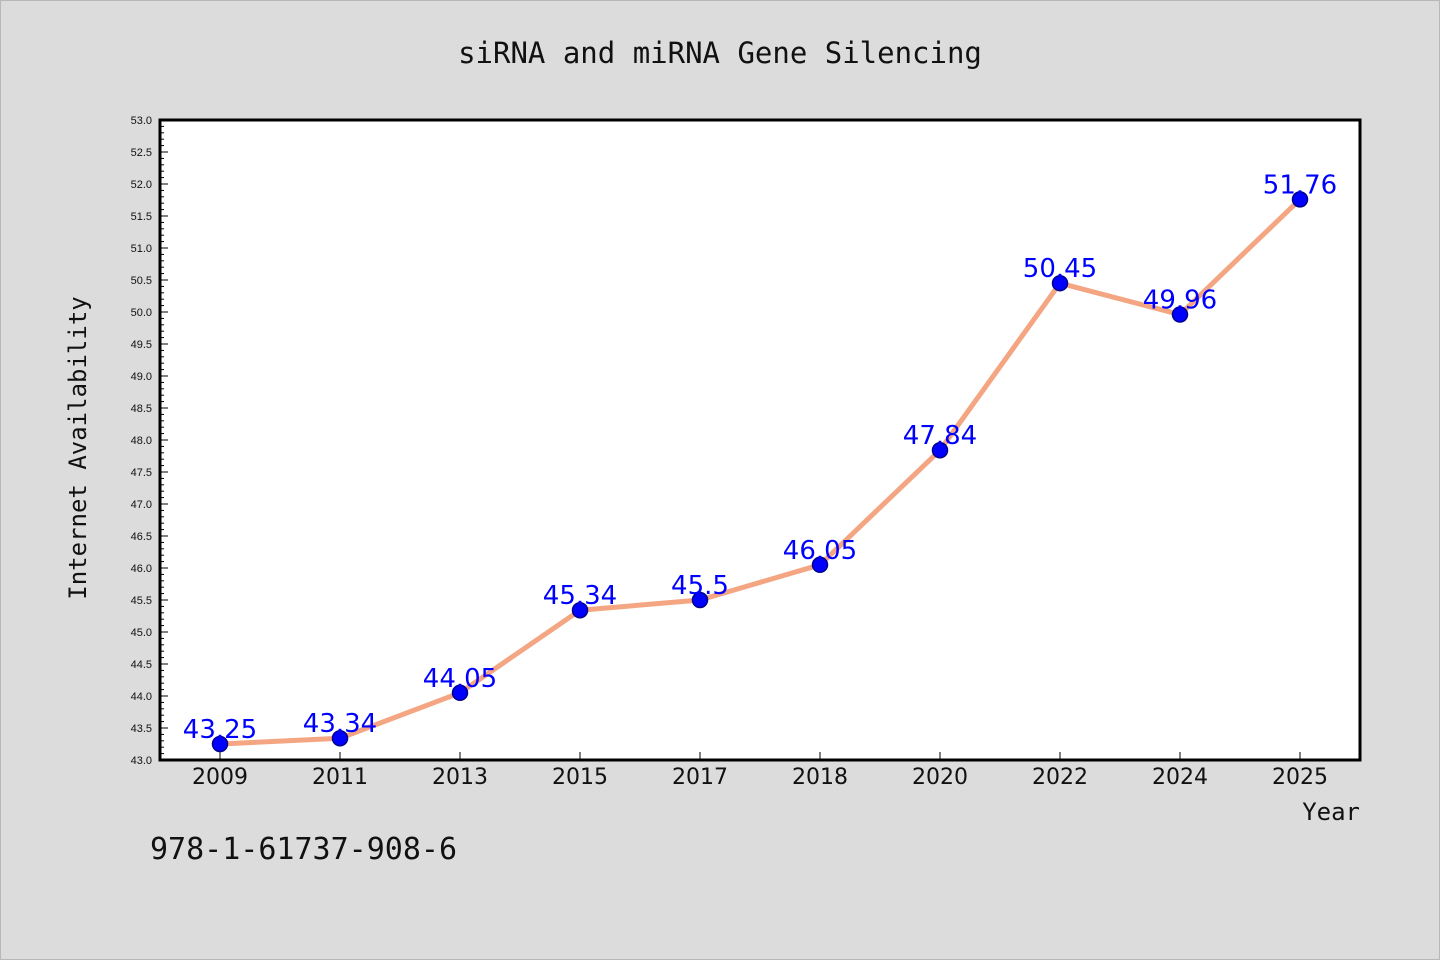 The image size is (1440, 960). Describe the element at coordinates (78, 447) in the screenshot. I see `y-axis-label: Internet Availability` at that location.